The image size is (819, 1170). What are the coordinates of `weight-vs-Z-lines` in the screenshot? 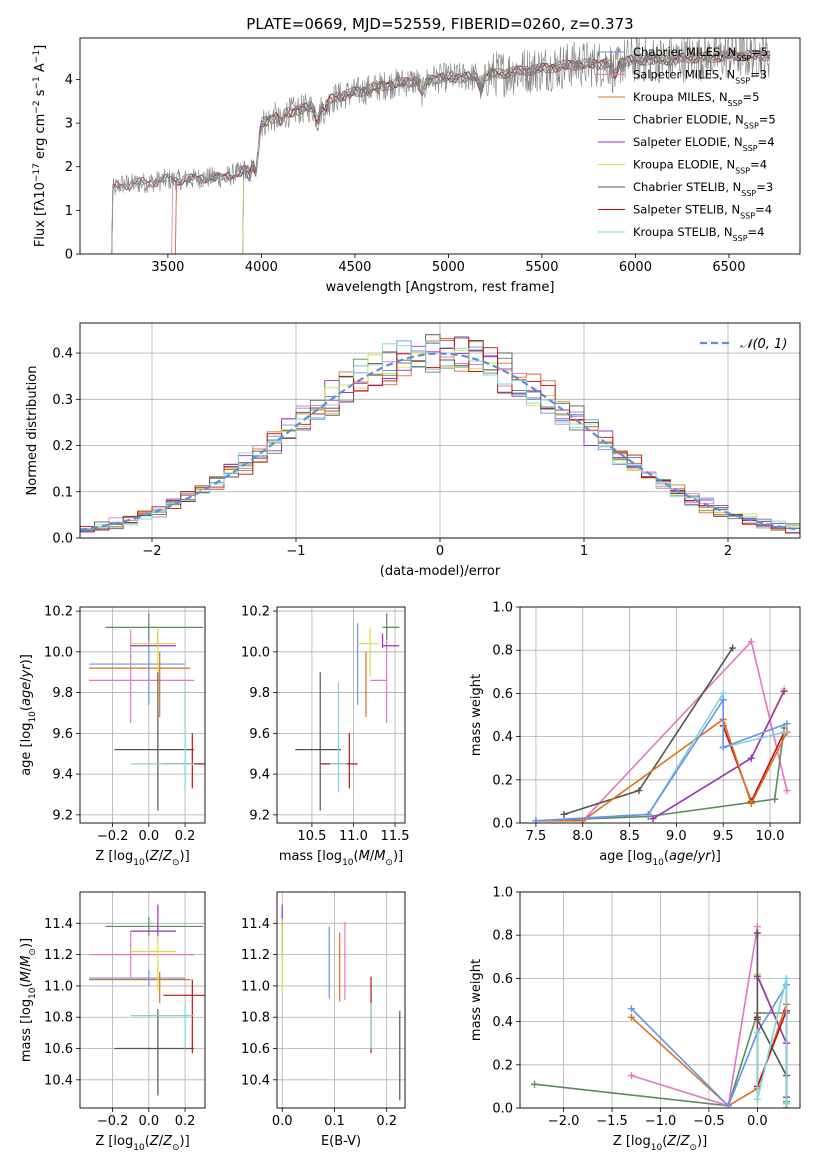 It's located at (660, 1015).